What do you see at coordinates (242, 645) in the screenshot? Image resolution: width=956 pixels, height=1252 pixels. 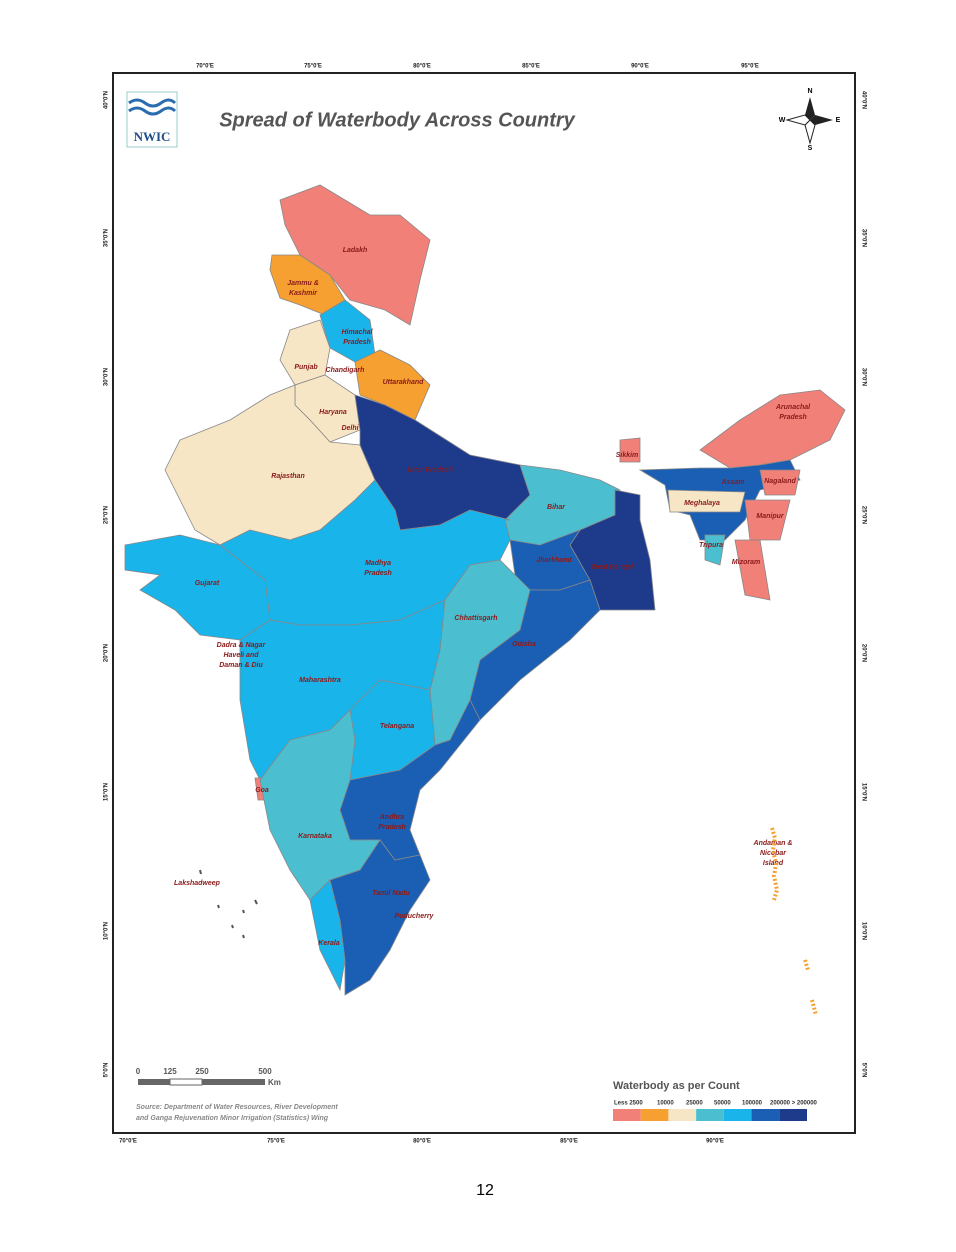 I see `state-label: Dadra & Nagar` at bounding box center [242, 645].